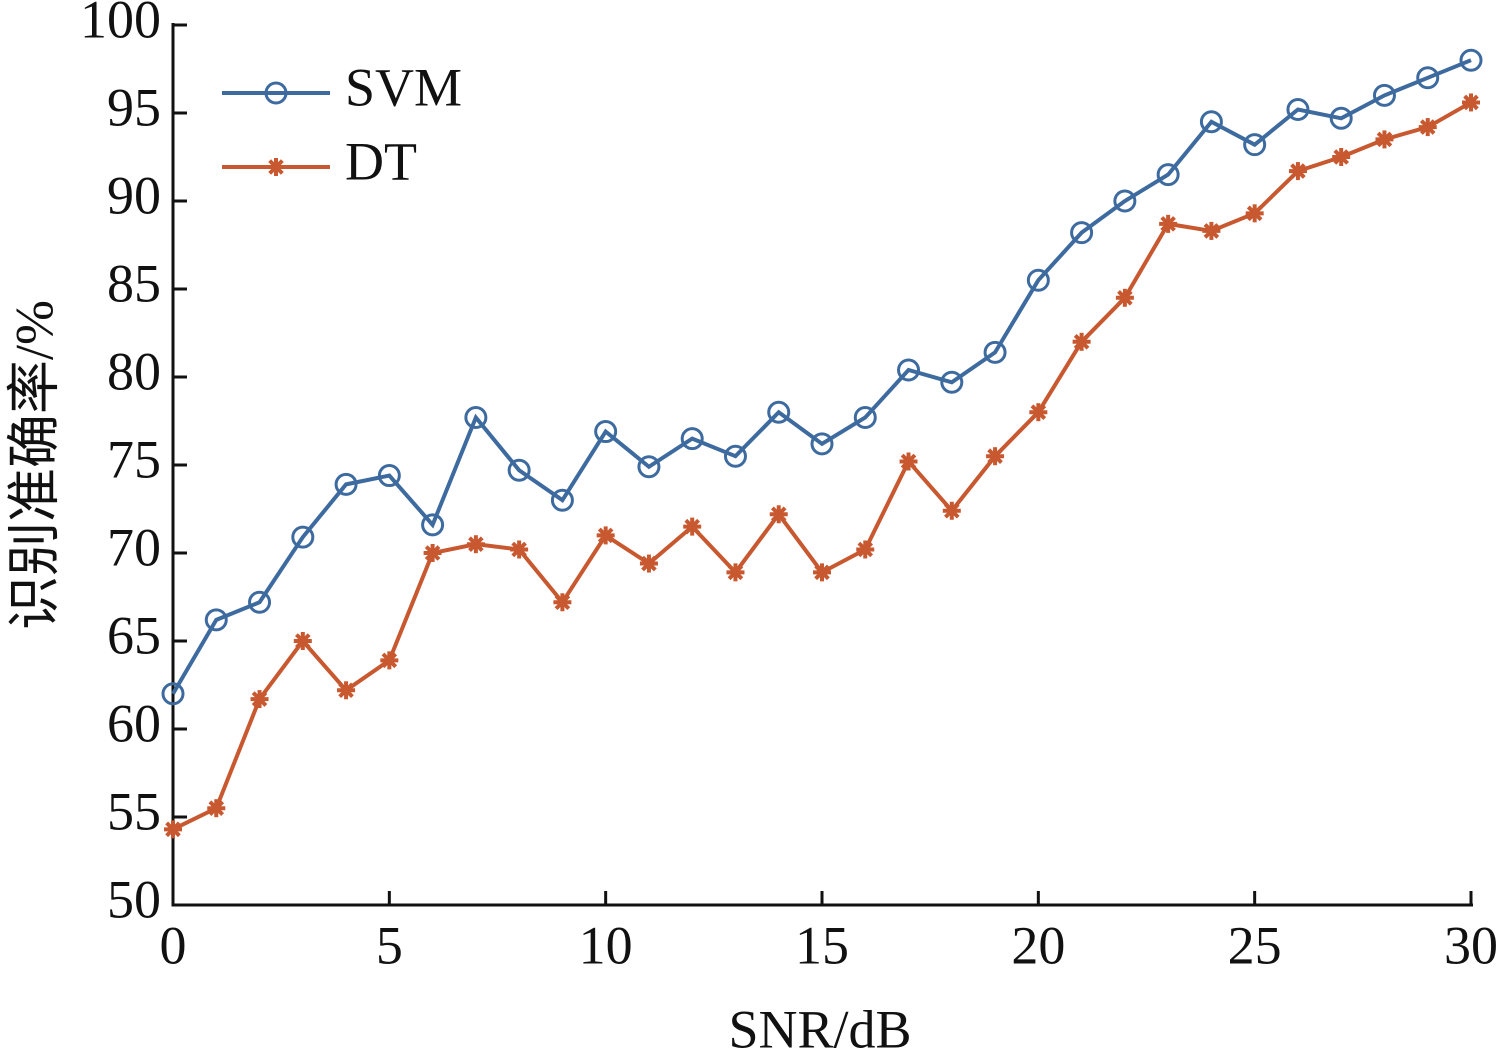 The width and height of the screenshot is (1503, 1063). I want to click on x-tick-label: 25, so click(1255, 945).